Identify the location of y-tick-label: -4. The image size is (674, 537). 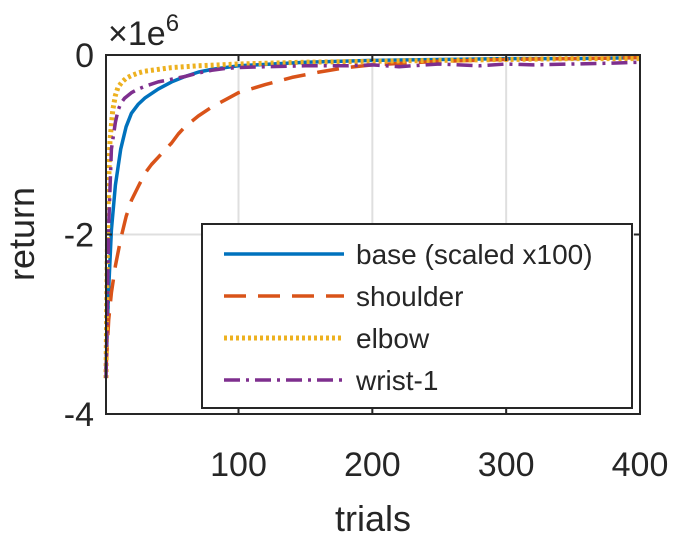
(79, 415).